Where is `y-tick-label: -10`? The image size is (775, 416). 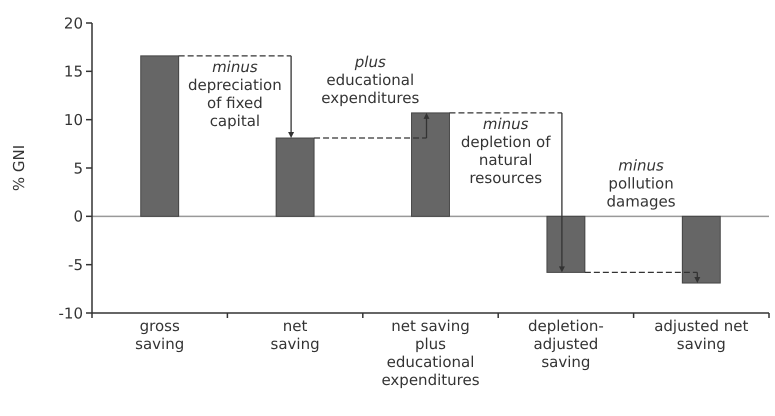
y-tick-label: -10 is located at coordinates (70, 313).